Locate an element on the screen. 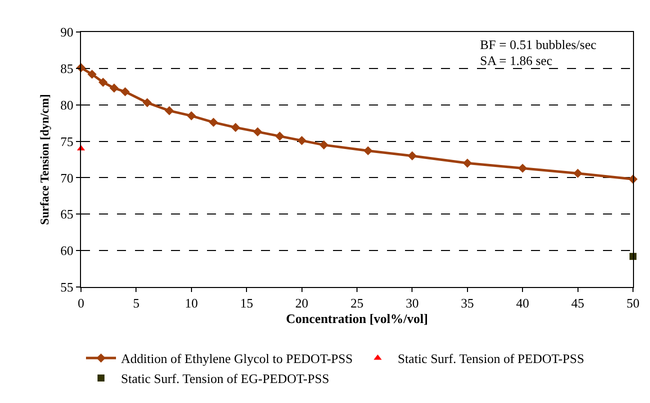 This screenshot has width=650, height=403. annotation: BF = 0.51 bubbles/sec is located at coordinates (538, 44).